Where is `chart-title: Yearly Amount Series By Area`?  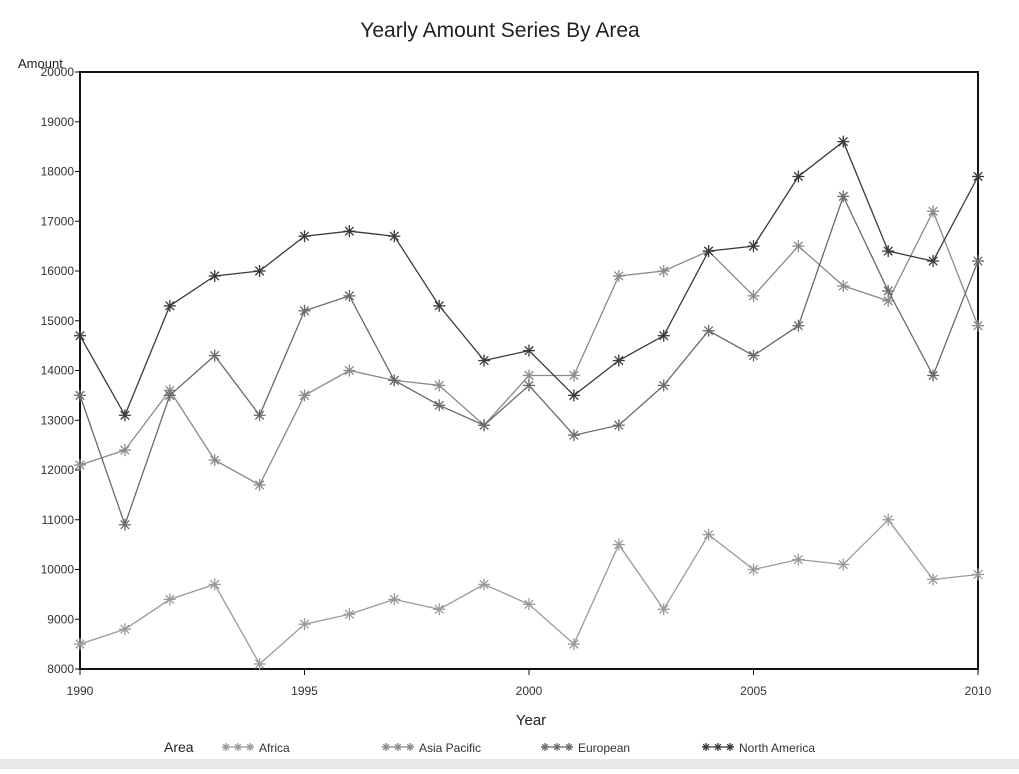 chart-title: Yearly Amount Series By Area is located at coordinates (500, 30).